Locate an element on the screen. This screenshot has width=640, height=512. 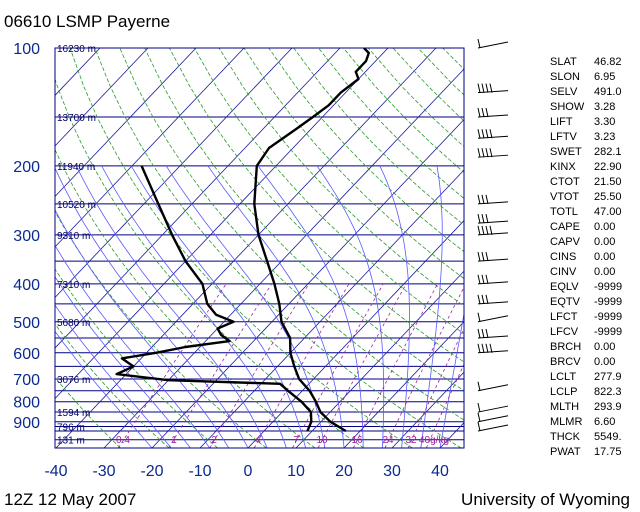
index-value: 277.9 is located at coordinates (608, 377).